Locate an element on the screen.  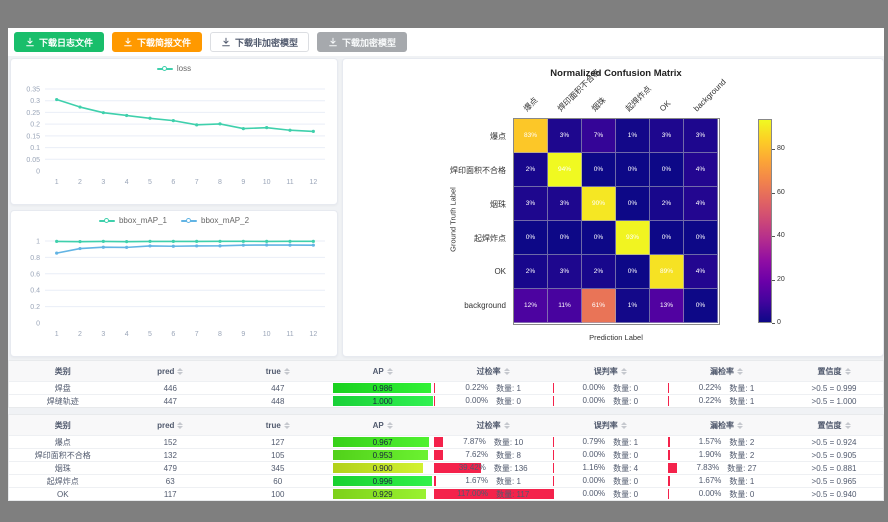
legend-item-bbox-map-2: bbox_mAP_2 is located at coordinates (215, 220).